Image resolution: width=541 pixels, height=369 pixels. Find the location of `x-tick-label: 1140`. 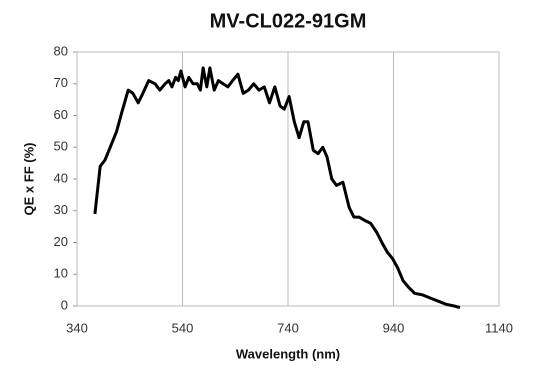

x-tick-label: 1140 is located at coordinates (499, 327).